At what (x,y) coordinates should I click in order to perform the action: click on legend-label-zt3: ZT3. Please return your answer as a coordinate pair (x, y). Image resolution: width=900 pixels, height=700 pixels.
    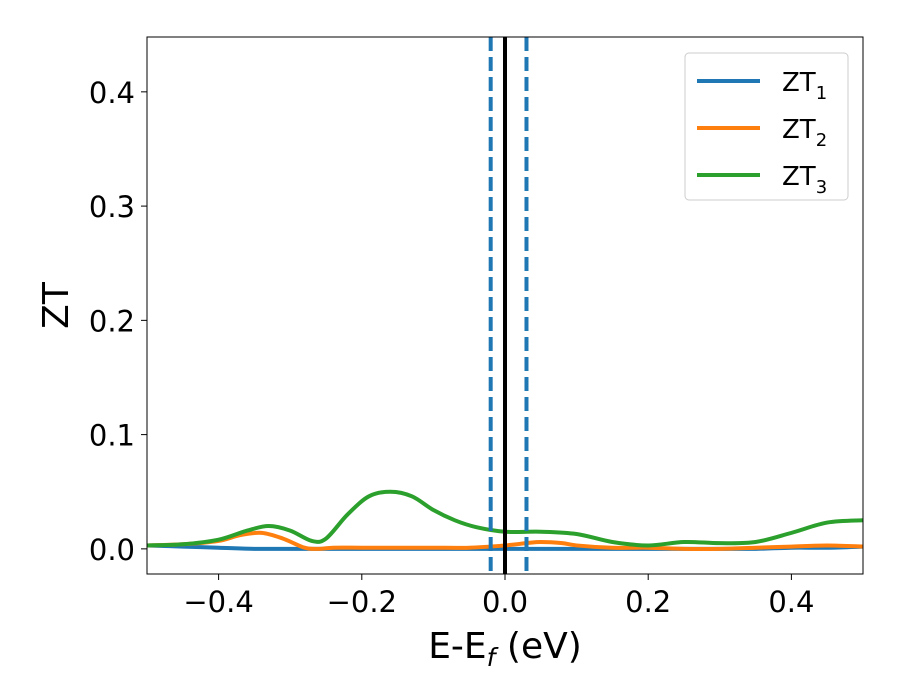
    Looking at the image, I should click on (804, 180).